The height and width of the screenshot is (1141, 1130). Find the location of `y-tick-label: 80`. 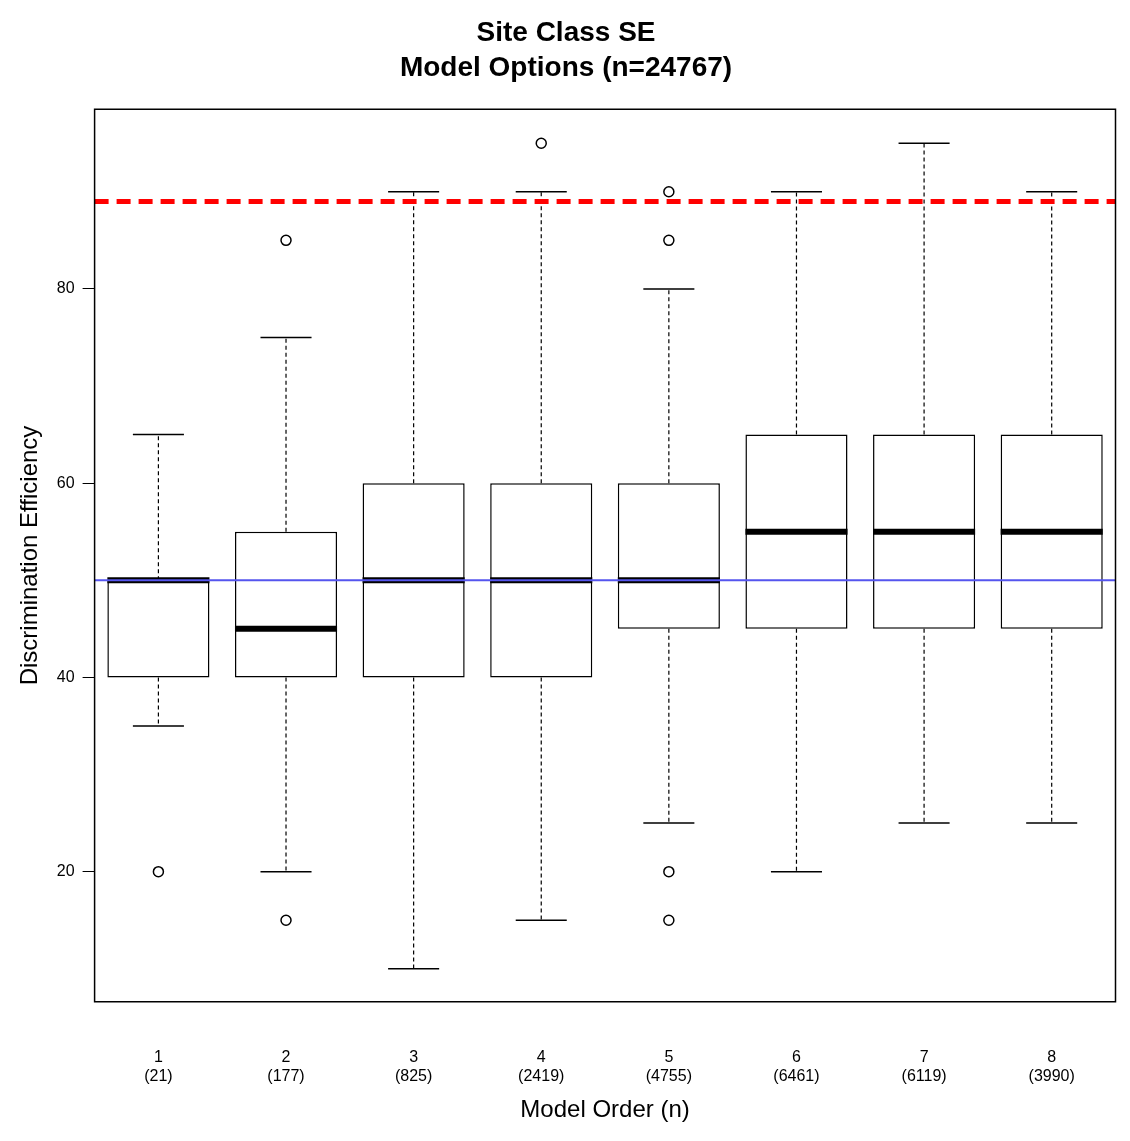

y-tick-label: 80 is located at coordinates (65, 288).